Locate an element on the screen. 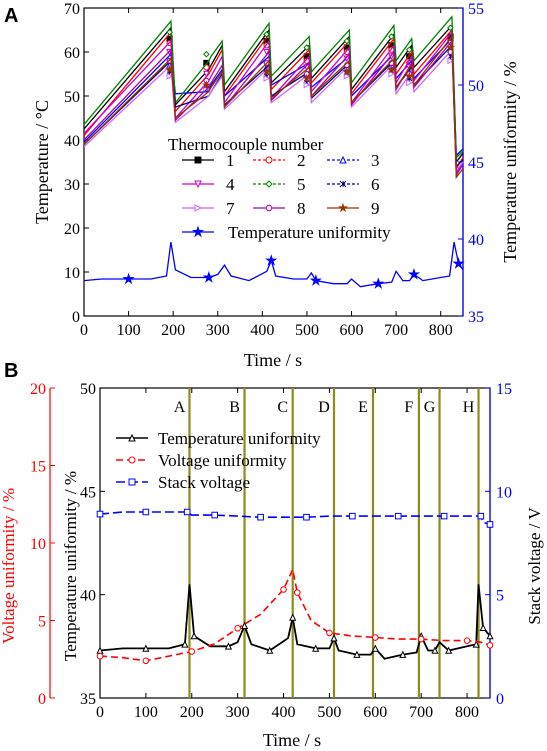 The image size is (547, 751). panel-b-x-tick-label: 400 is located at coordinates (284, 712).